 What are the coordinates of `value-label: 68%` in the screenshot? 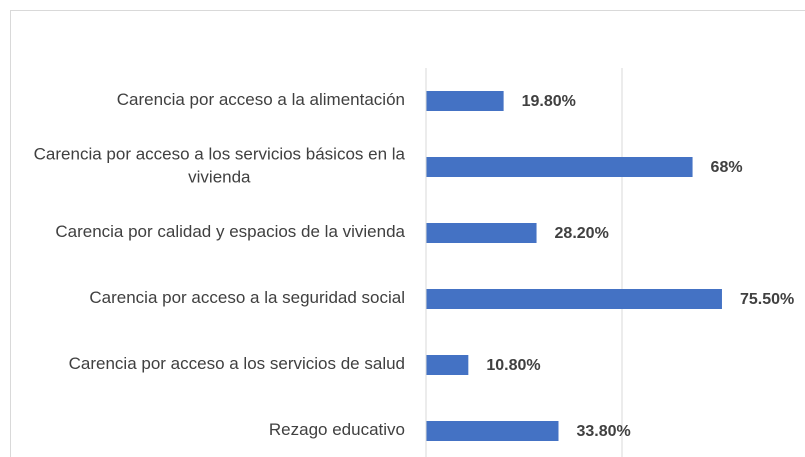 It's located at (727, 167).